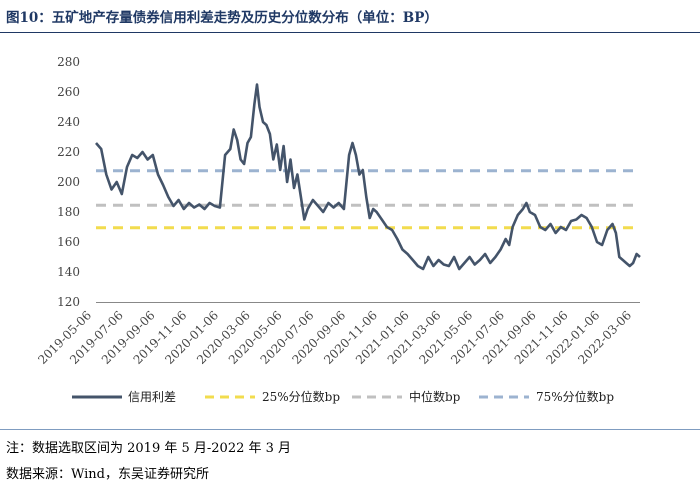 This screenshot has height=494, width=700. I want to click on y-tick-label: 280, so click(68, 62).